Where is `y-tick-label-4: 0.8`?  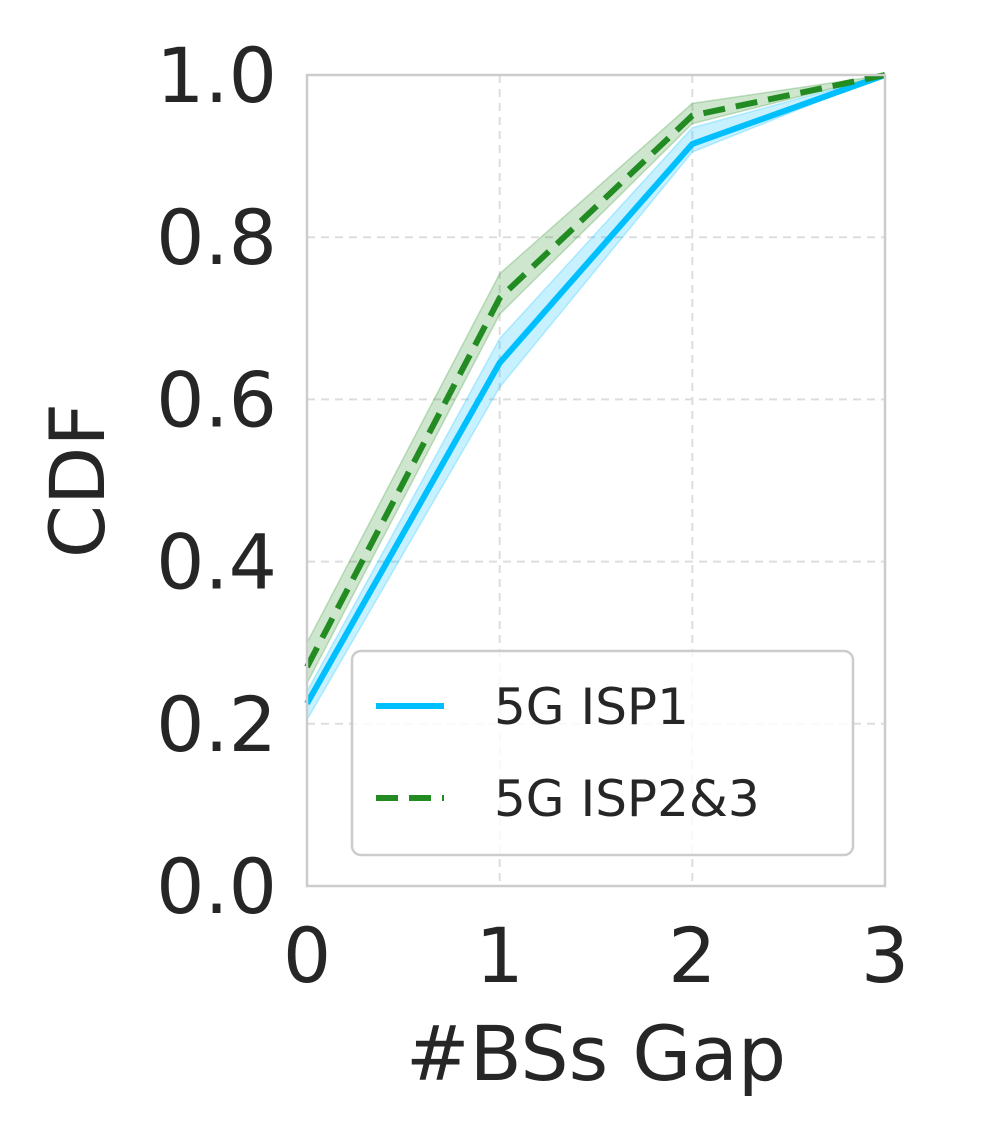 y-tick-label-4: 0.8 is located at coordinates (216, 237).